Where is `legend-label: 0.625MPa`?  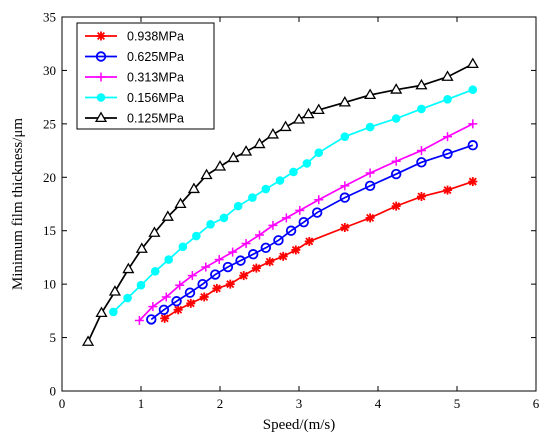
legend-label: 0.625MPa is located at coordinates (155, 57).